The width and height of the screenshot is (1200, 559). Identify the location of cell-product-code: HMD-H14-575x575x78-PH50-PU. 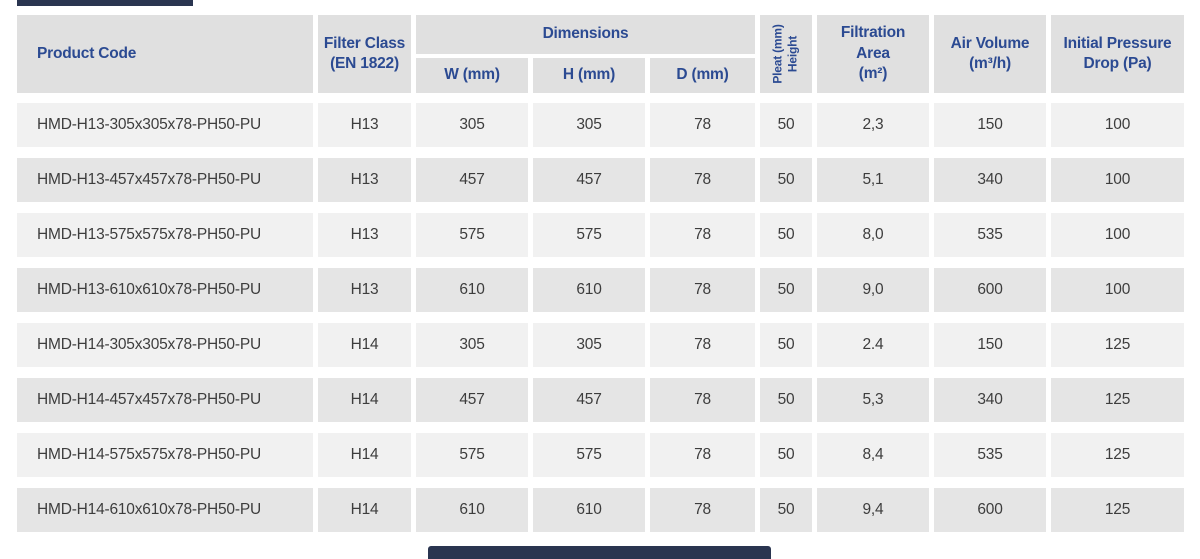
(165, 455).